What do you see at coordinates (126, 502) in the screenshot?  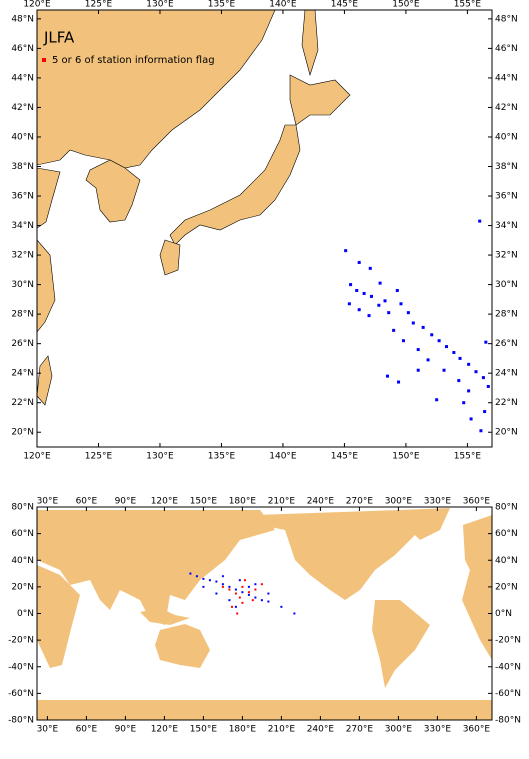 I see `x-tick-label: 90°E` at bounding box center [126, 502].